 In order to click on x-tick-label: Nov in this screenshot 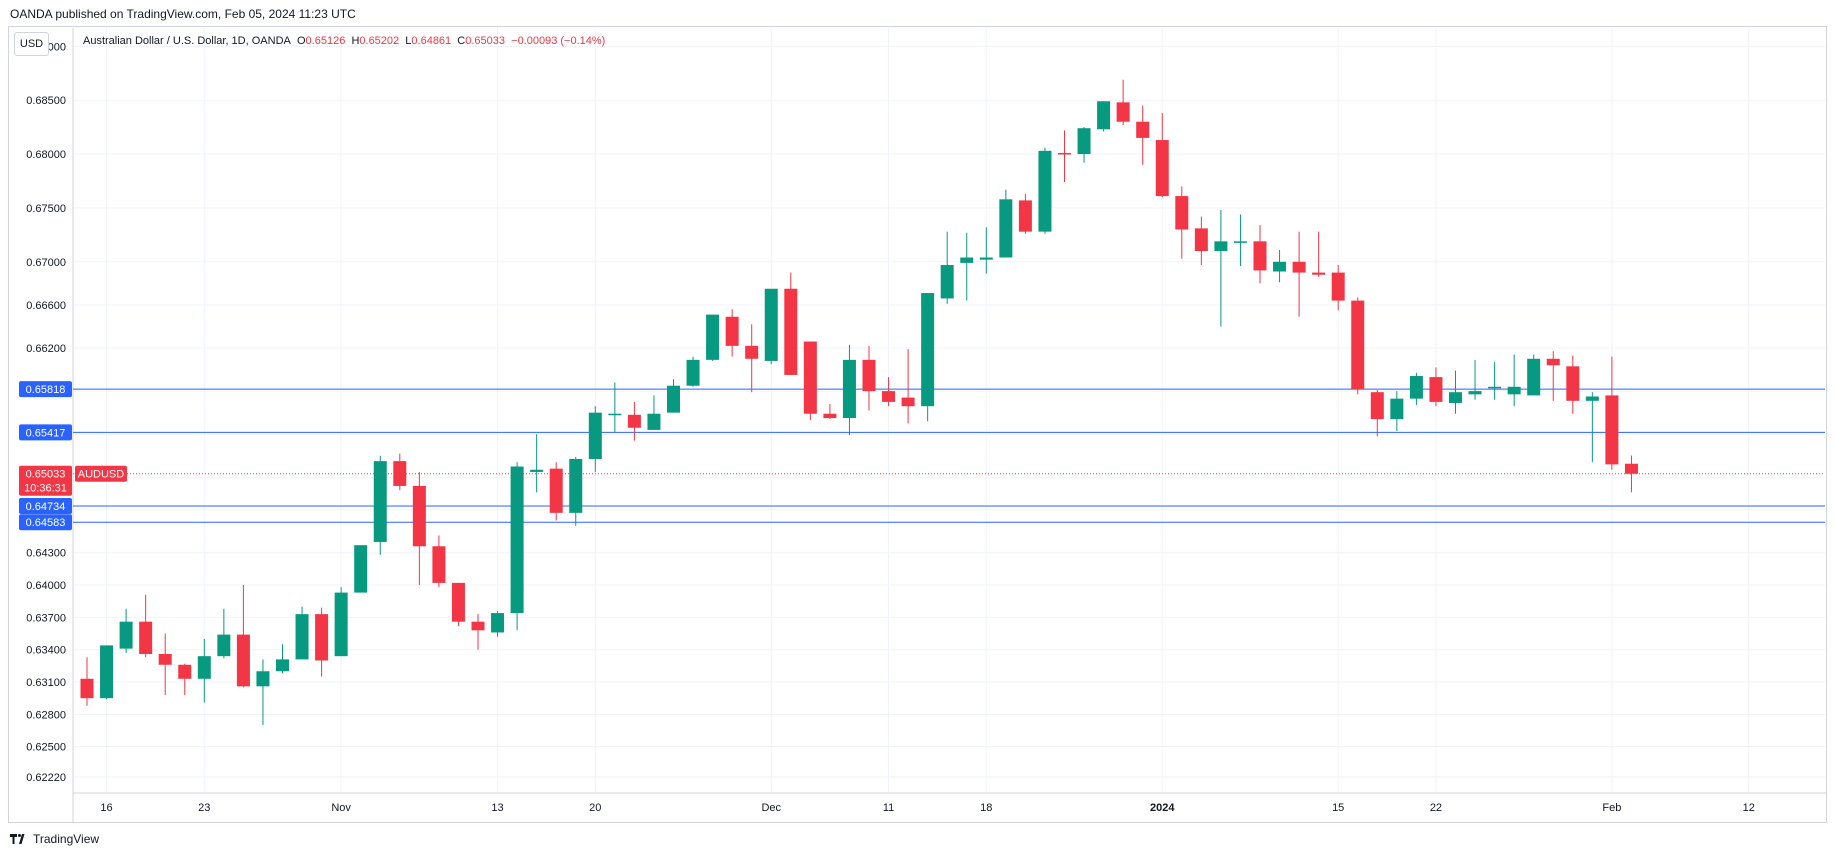, I will do `click(341, 808)`.